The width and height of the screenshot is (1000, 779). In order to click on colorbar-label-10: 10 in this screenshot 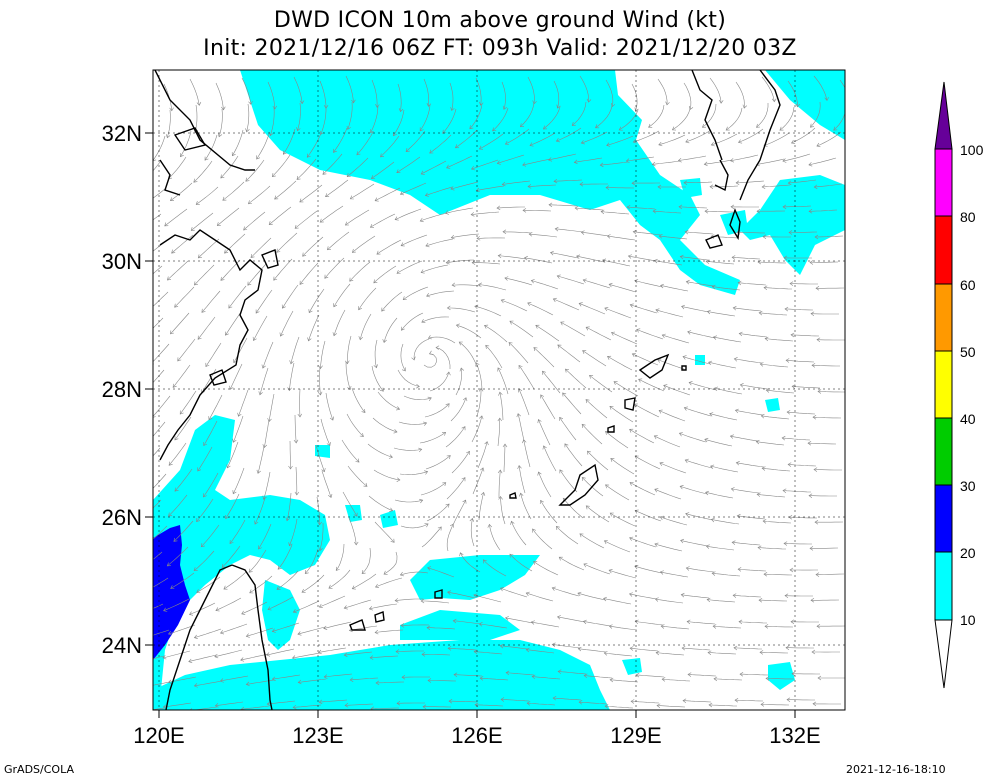, I will do `click(968, 620)`.